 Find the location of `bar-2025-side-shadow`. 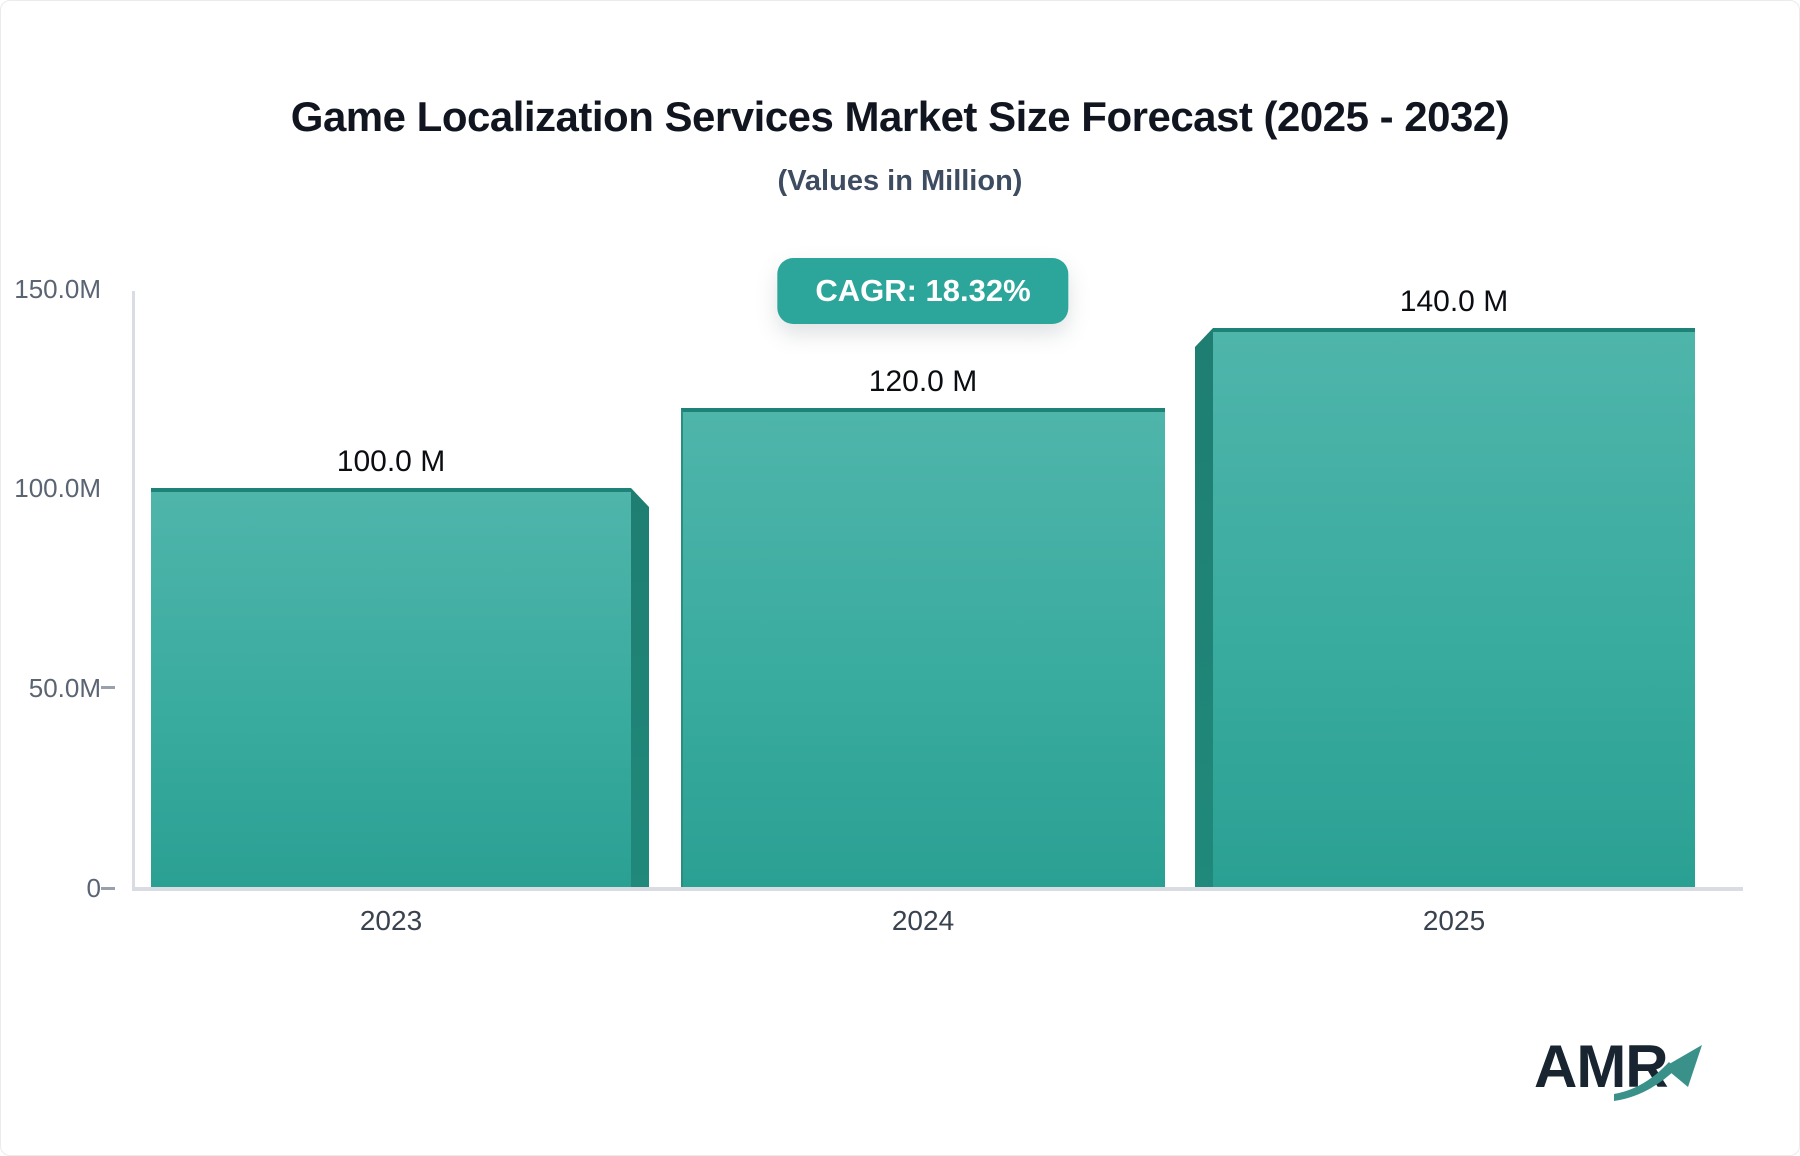

bar-2025-side-shadow is located at coordinates (1204, 607).